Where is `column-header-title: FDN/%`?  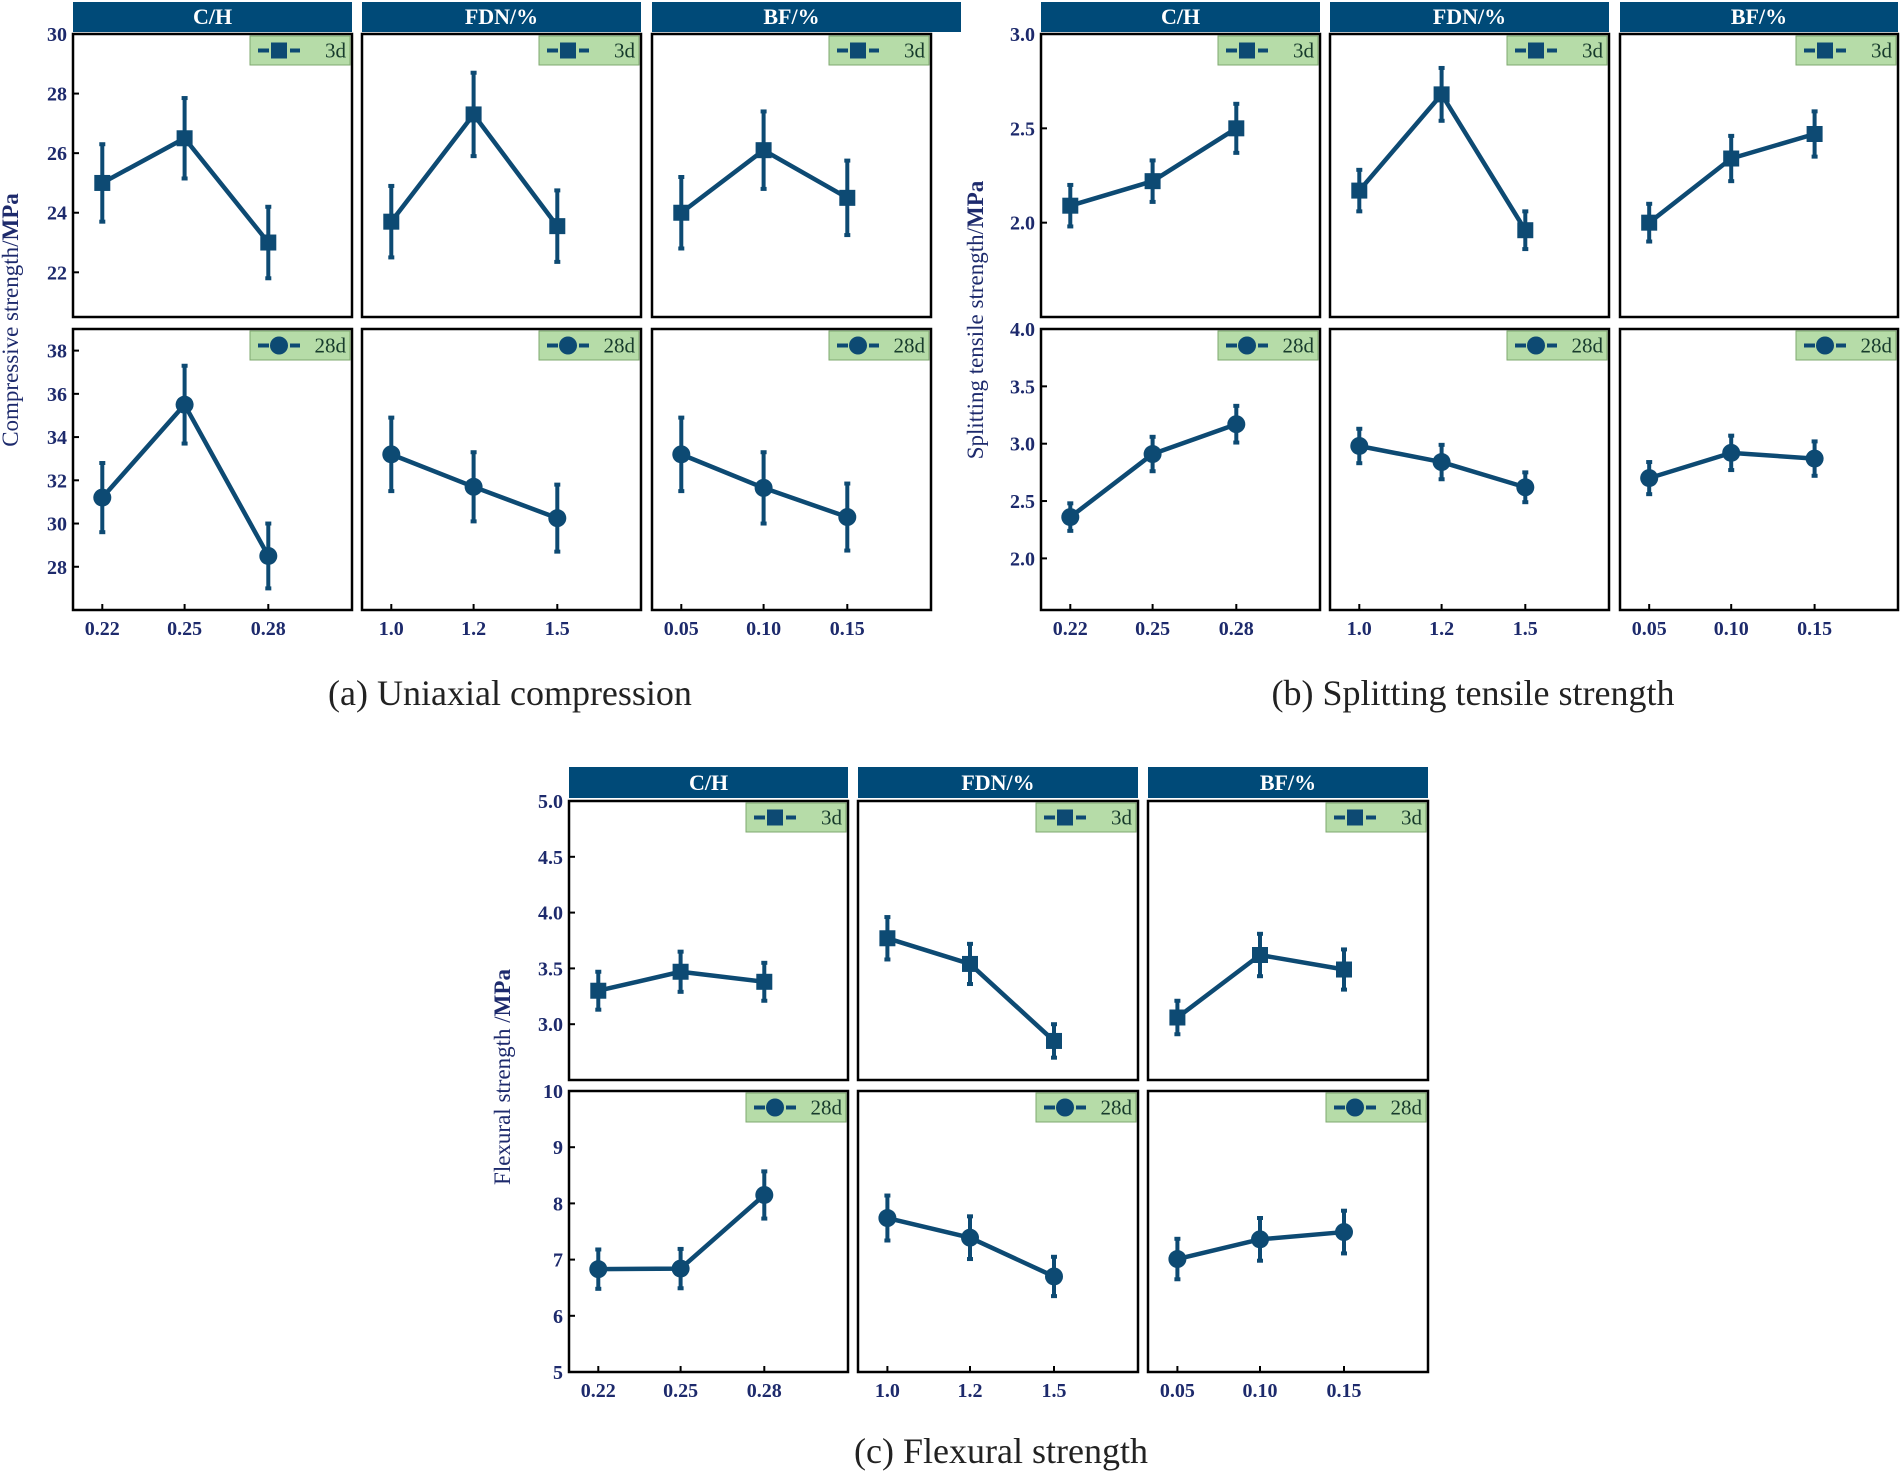 column-header-title: FDN/% is located at coordinates (501, 16).